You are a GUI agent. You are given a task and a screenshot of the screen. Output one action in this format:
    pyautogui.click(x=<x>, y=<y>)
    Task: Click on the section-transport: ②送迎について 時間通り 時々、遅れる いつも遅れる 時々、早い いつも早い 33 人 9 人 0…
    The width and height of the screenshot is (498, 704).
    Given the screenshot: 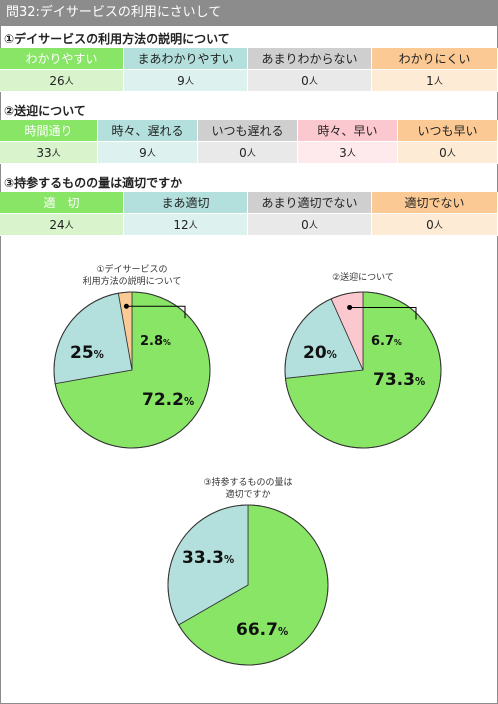 What is the action you would take?
    pyautogui.click(x=249, y=132)
    